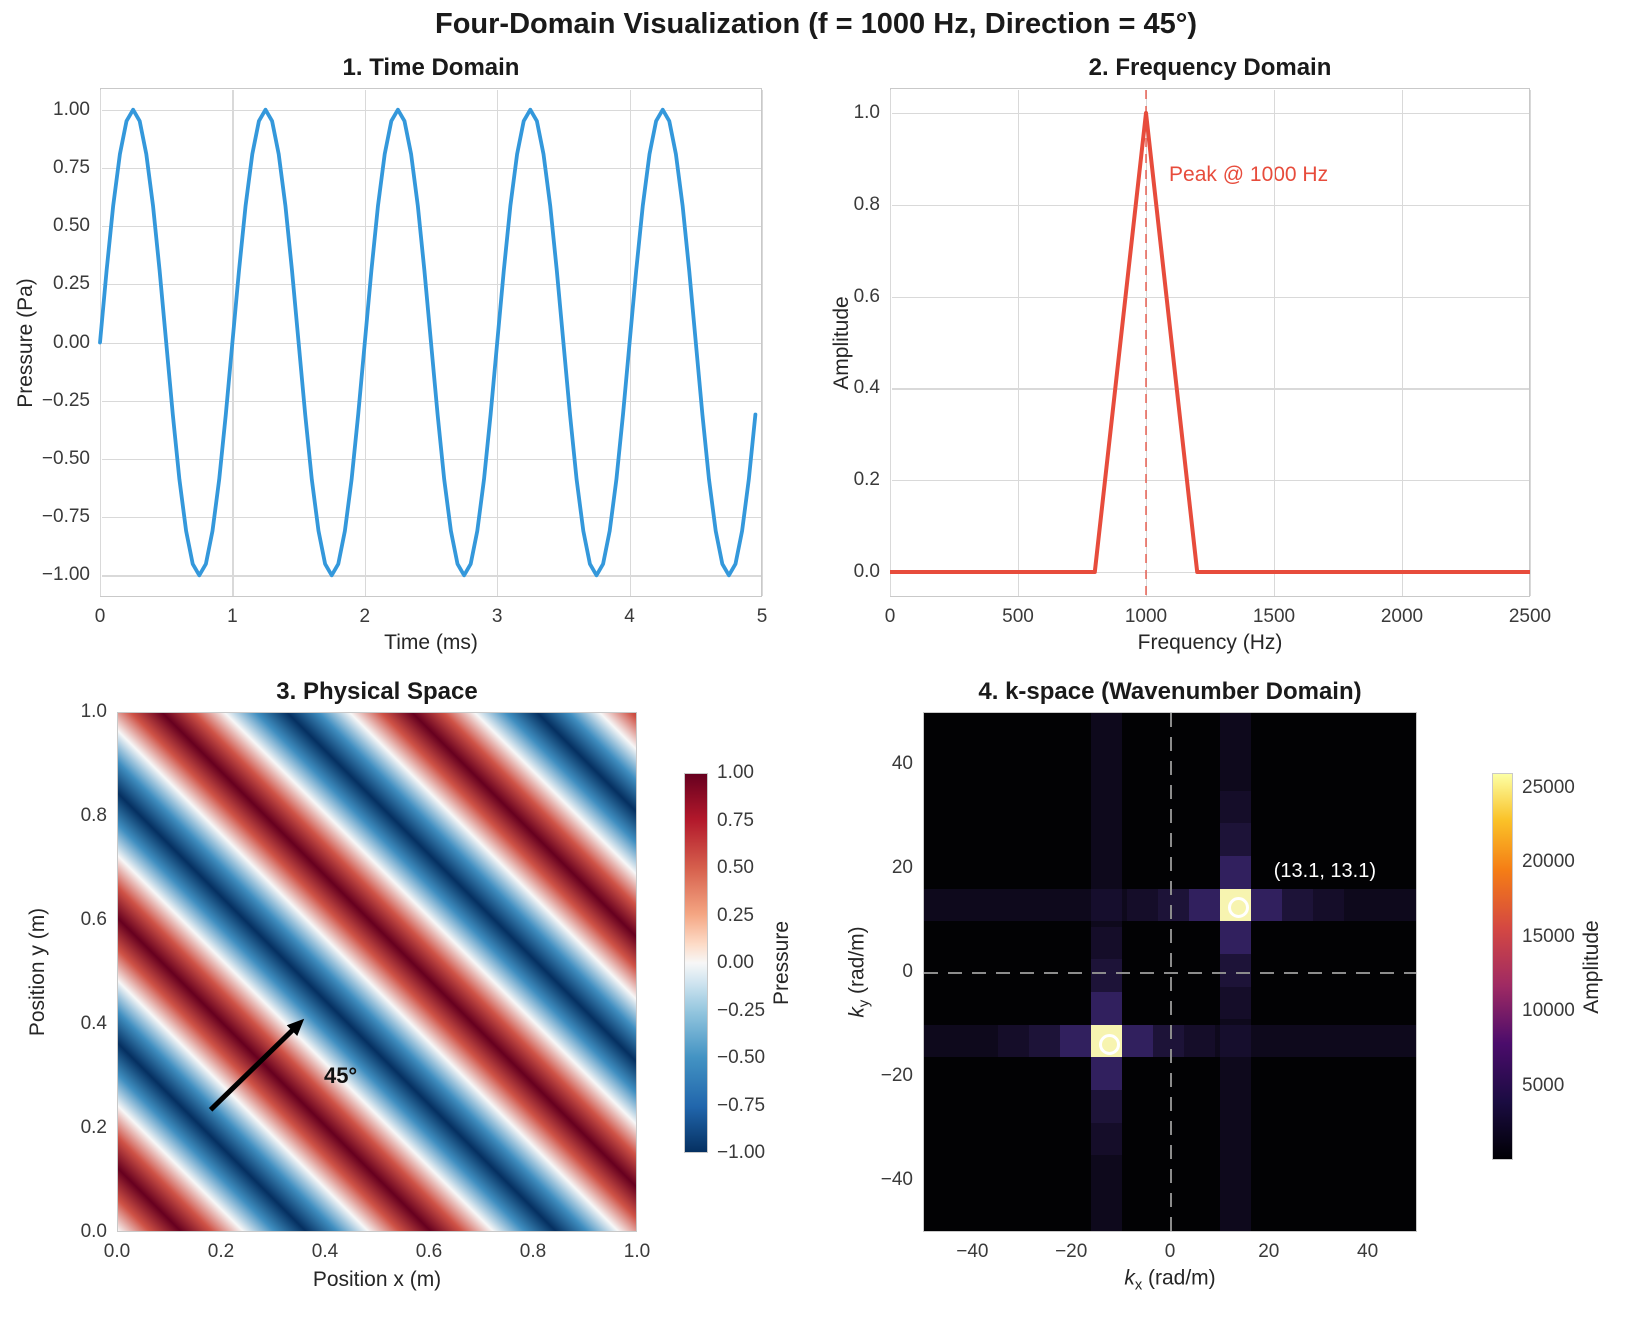  What do you see at coordinates (629, 616) in the screenshot?
I see `x-tick-label: 4` at bounding box center [629, 616].